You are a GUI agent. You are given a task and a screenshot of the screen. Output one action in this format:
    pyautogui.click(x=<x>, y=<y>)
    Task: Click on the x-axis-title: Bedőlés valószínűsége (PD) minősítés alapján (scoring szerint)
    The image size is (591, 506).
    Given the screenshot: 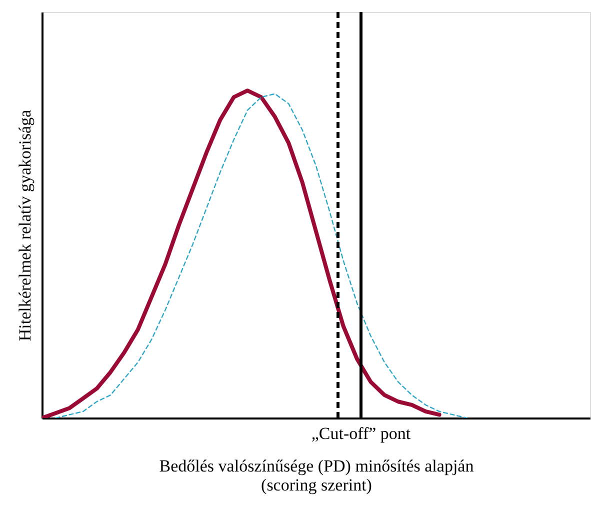 What is the action you would take?
    pyautogui.click(x=316, y=475)
    